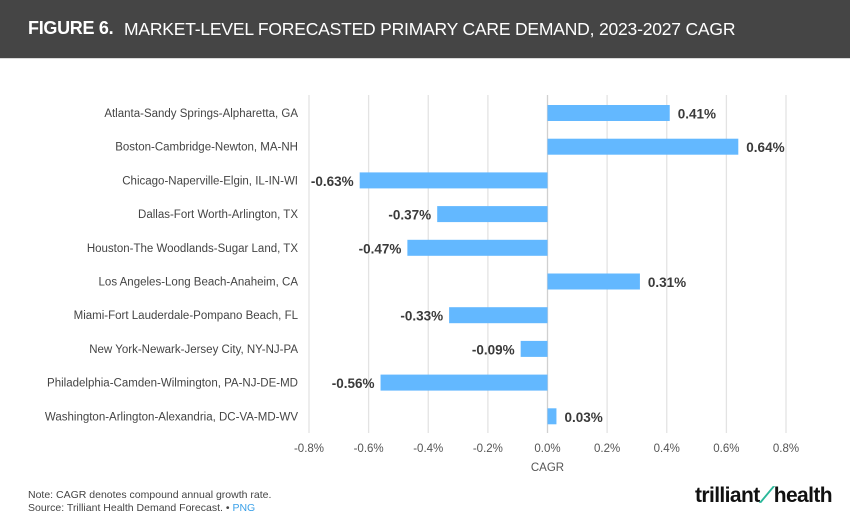 This screenshot has width=850, height=528. I want to click on data-label: -0.56%, so click(353, 383).